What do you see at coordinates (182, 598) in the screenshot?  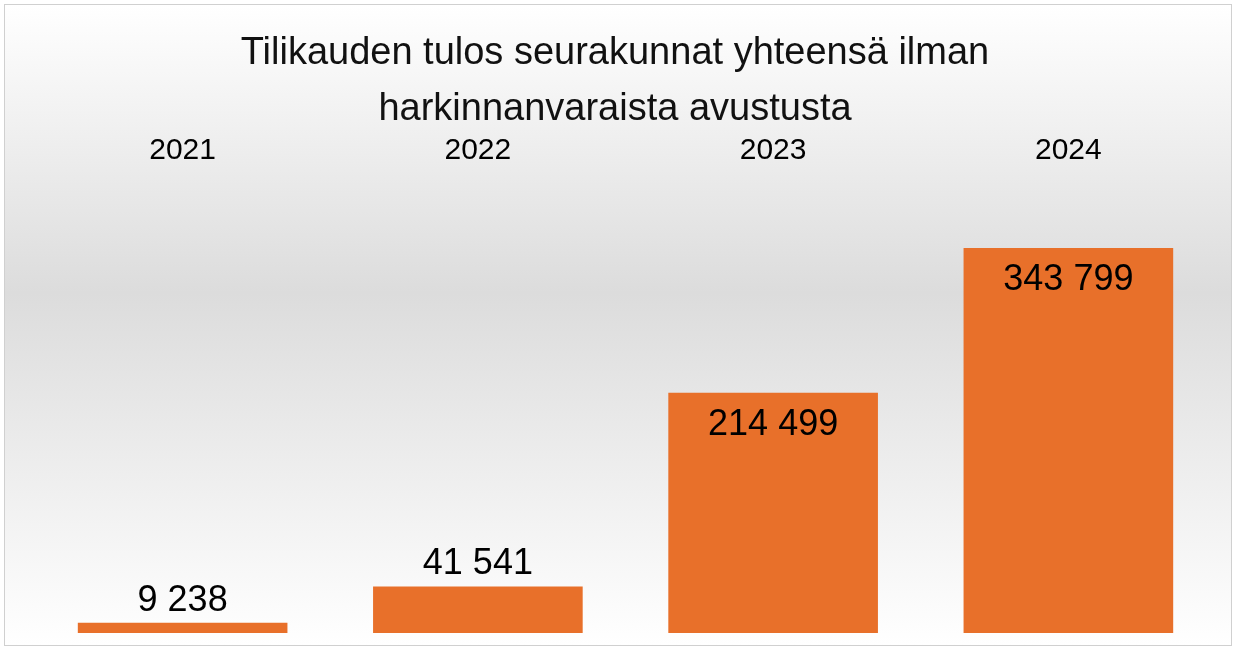 I see `data-label: 9 238` at bounding box center [182, 598].